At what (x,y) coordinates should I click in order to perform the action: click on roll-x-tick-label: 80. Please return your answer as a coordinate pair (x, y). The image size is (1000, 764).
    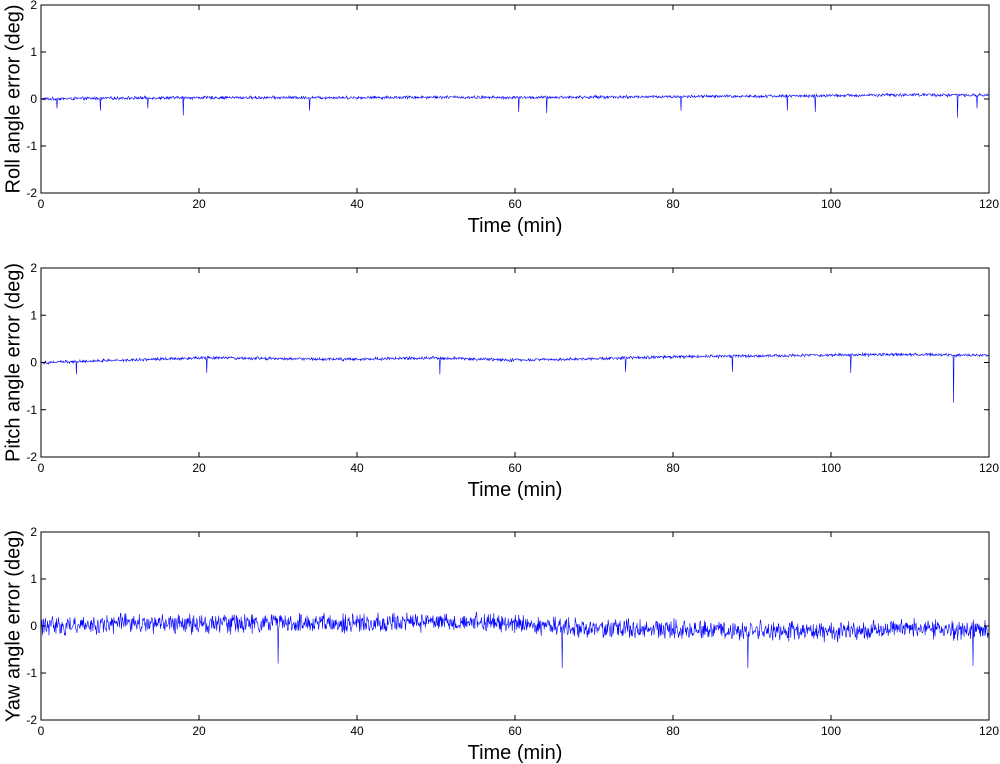
    Looking at the image, I should click on (673, 204).